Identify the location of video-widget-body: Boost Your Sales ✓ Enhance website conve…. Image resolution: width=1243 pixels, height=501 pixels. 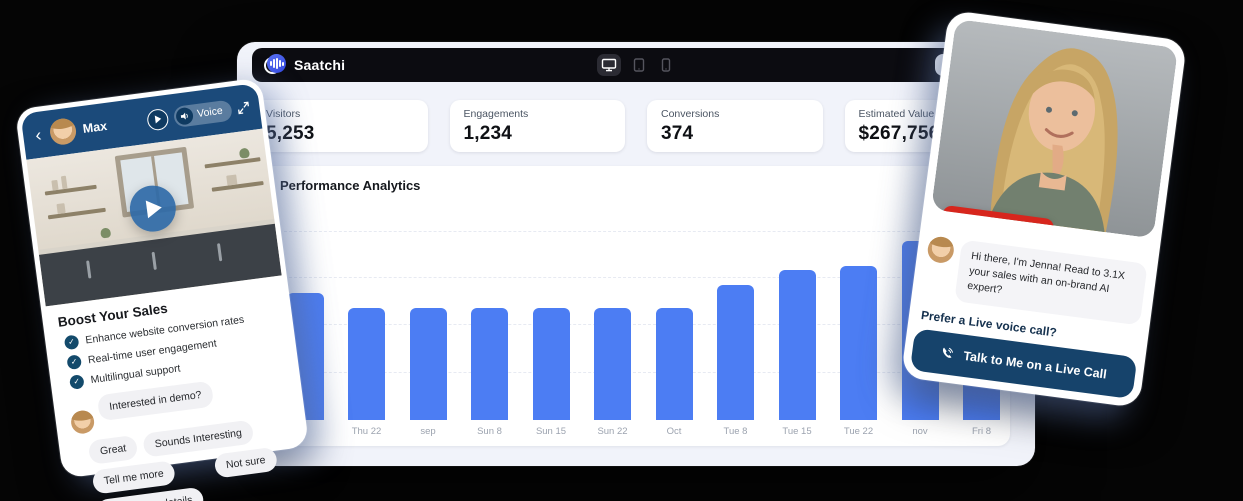
(179, 388).